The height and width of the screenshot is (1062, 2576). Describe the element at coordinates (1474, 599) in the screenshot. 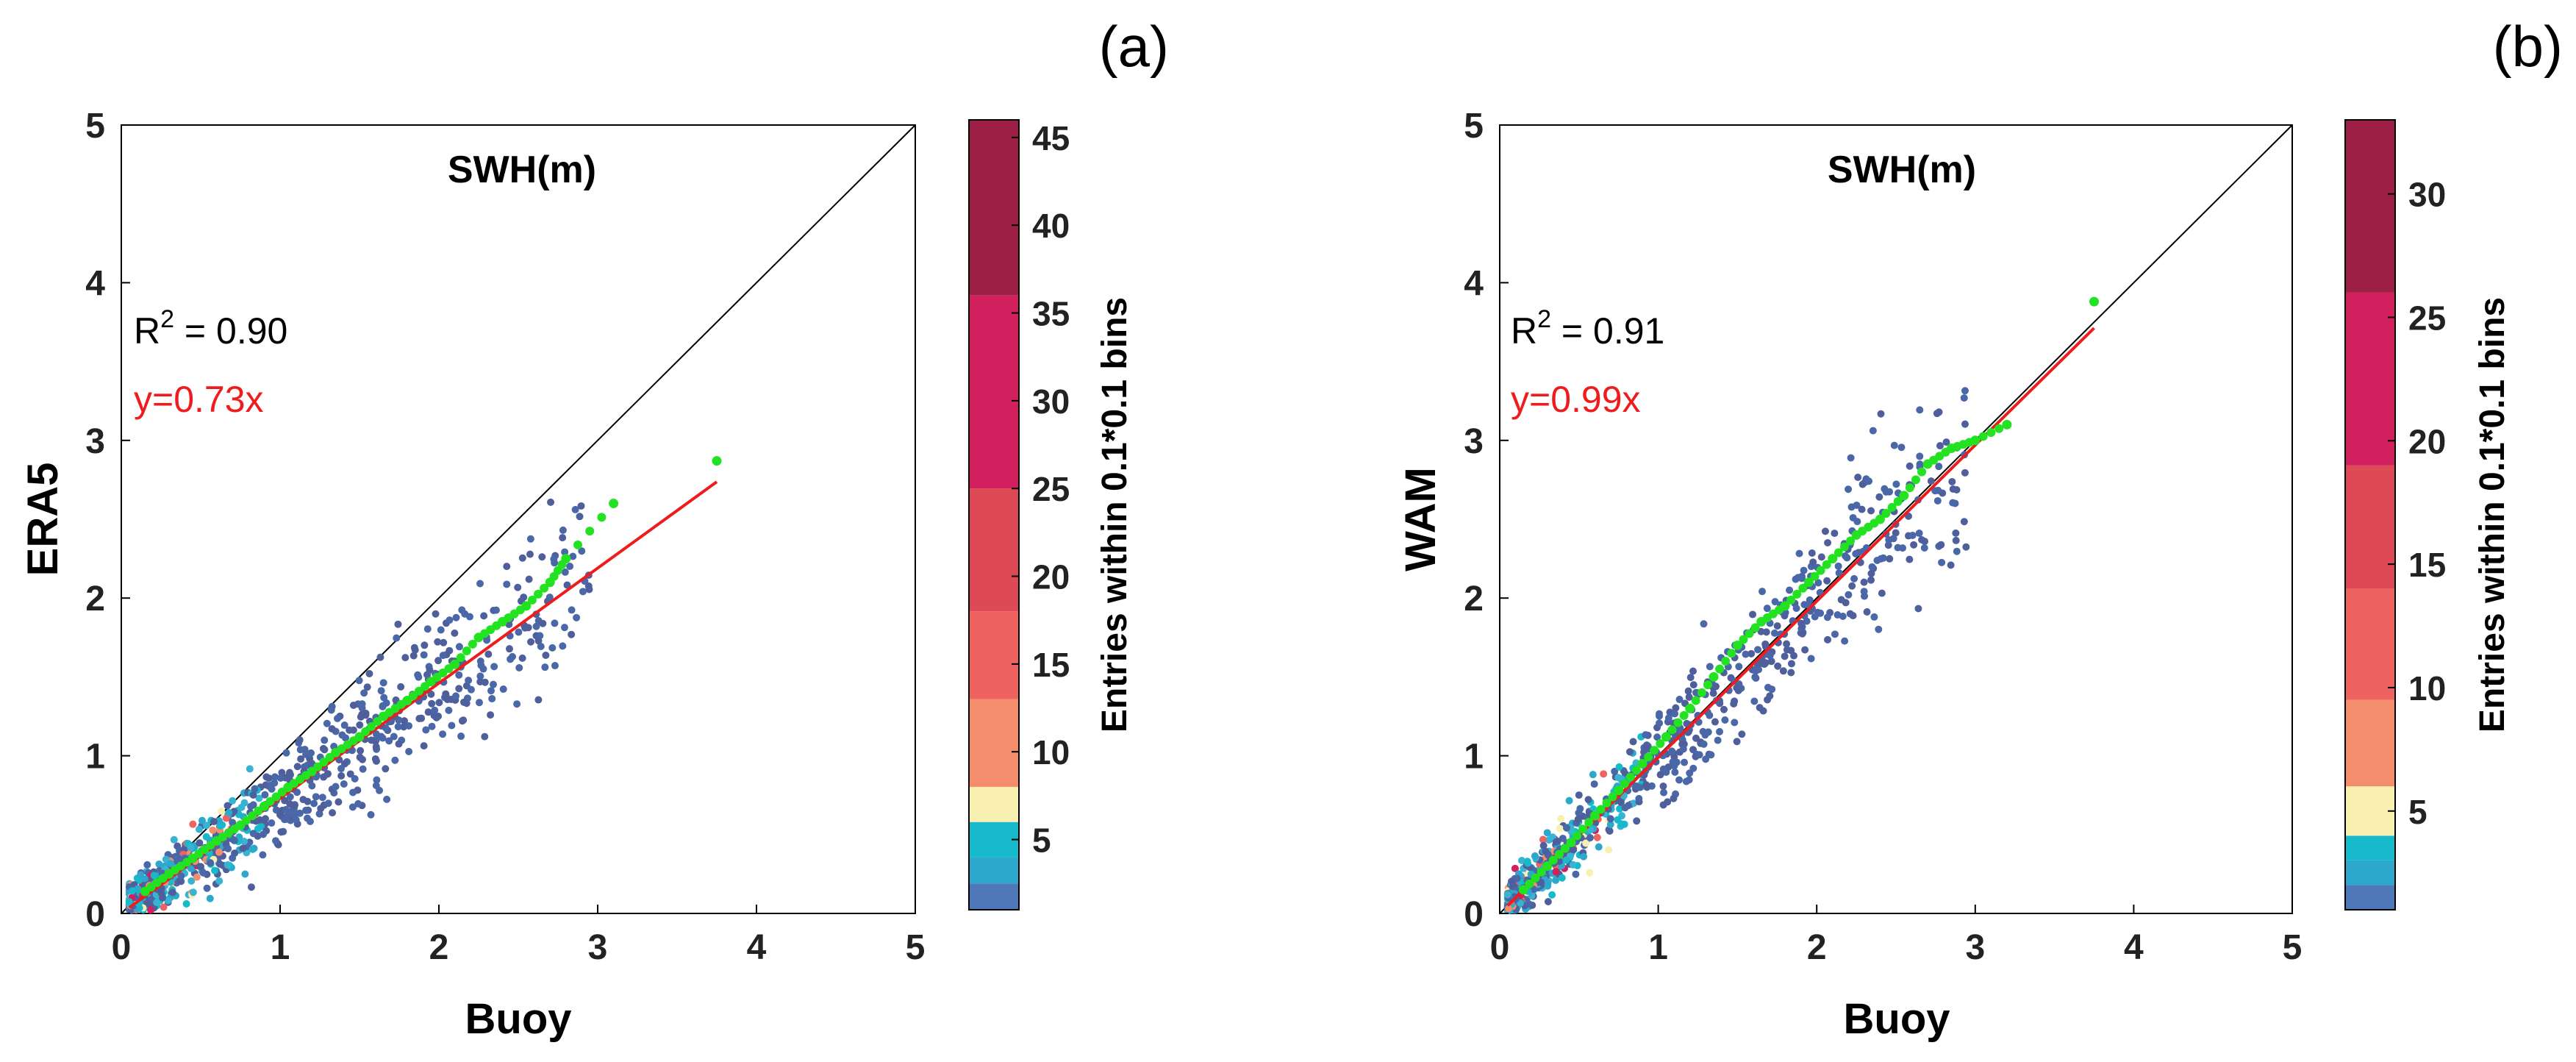

I see `y-tick-label: 2` at that location.